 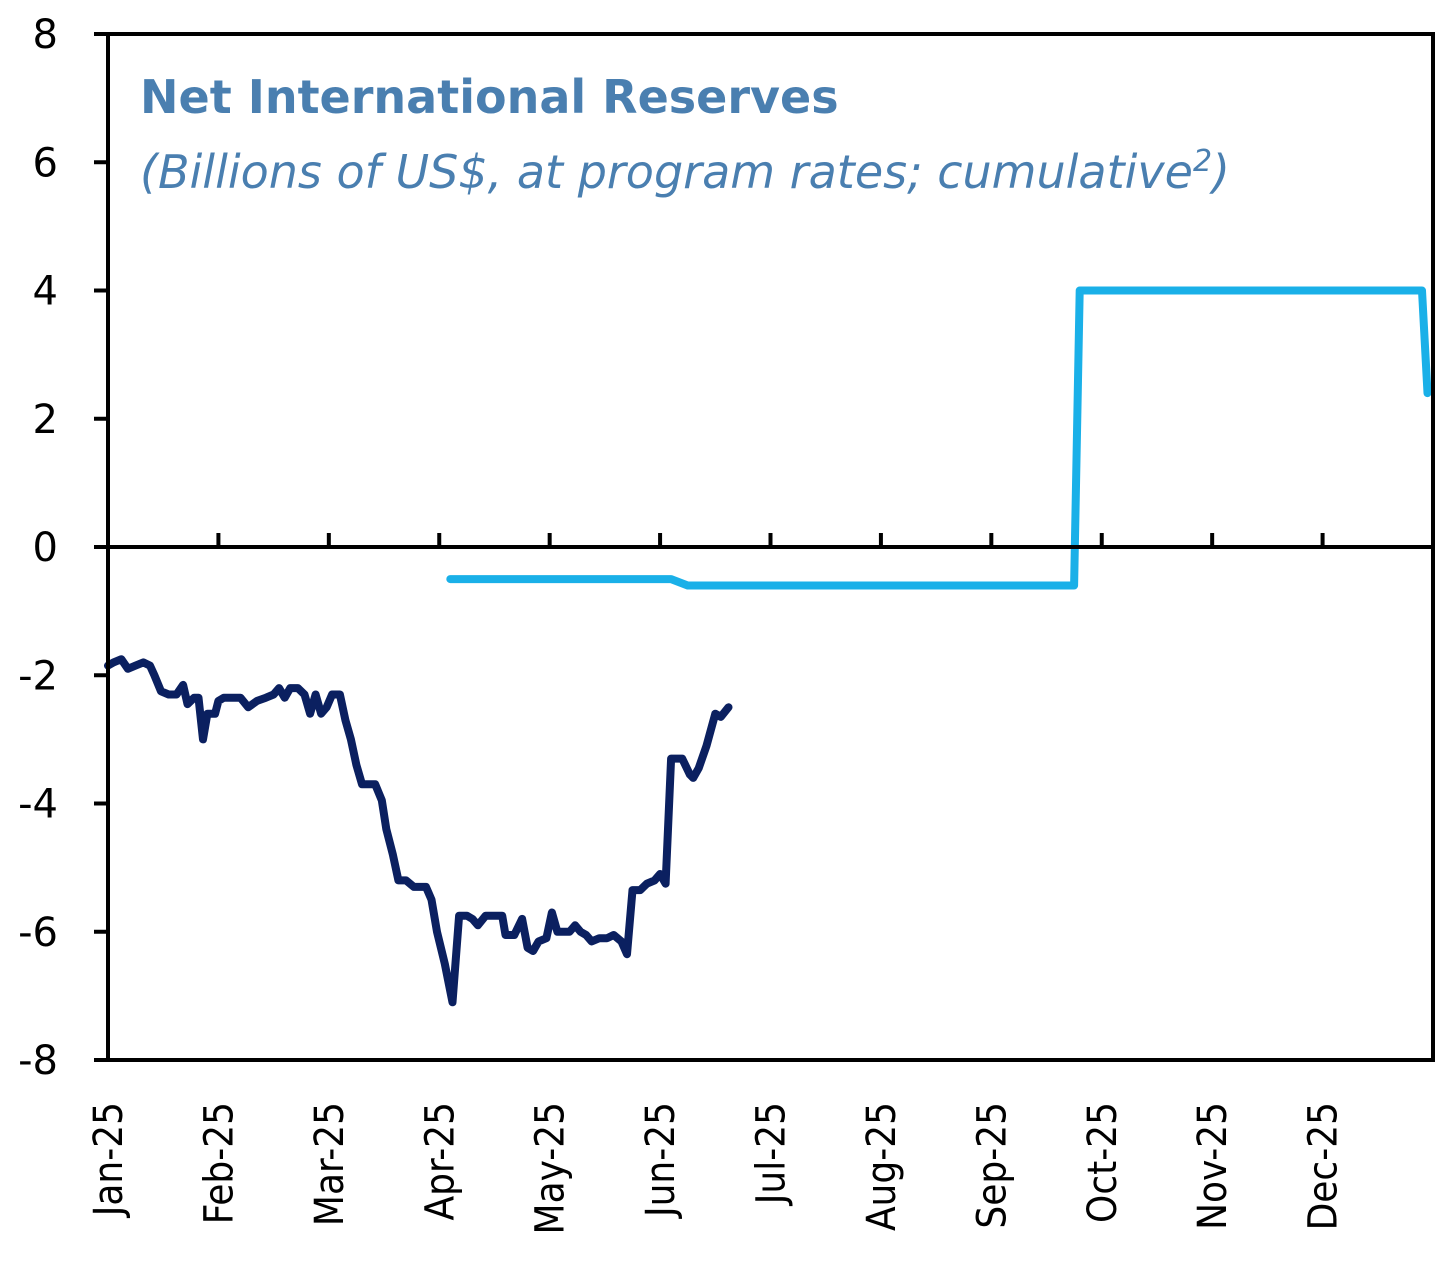 I want to click on x-tick-label: May-25, so click(x=551, y=1168).